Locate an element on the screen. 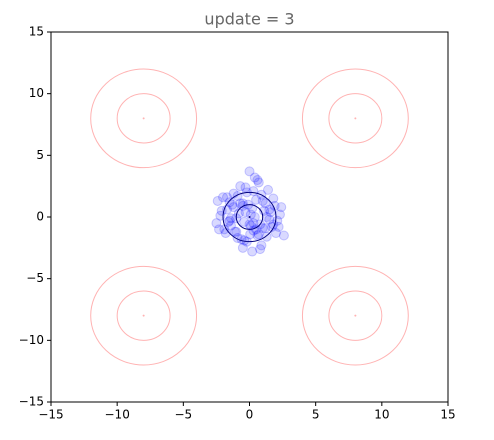 This screenshot has width=494, height=440. x-tick-label: 0 is located at coordinates (250, 415).